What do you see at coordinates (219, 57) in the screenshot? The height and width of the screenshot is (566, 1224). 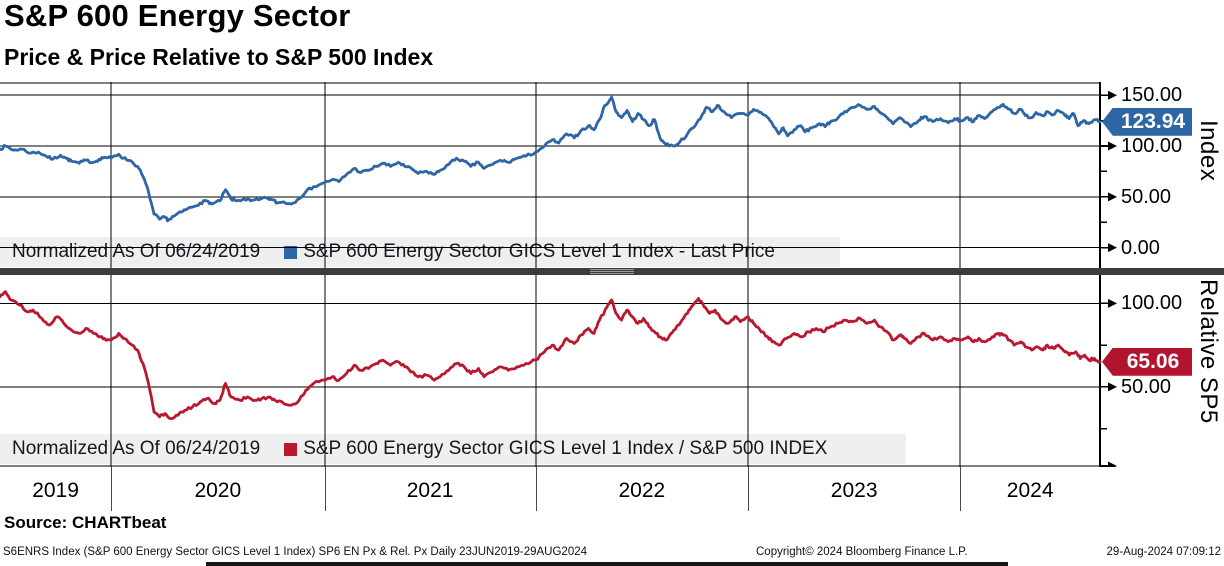 I see `page-subtitle: Price & Price Relative to S&P 500 Index` at bounding box center [219, 57].